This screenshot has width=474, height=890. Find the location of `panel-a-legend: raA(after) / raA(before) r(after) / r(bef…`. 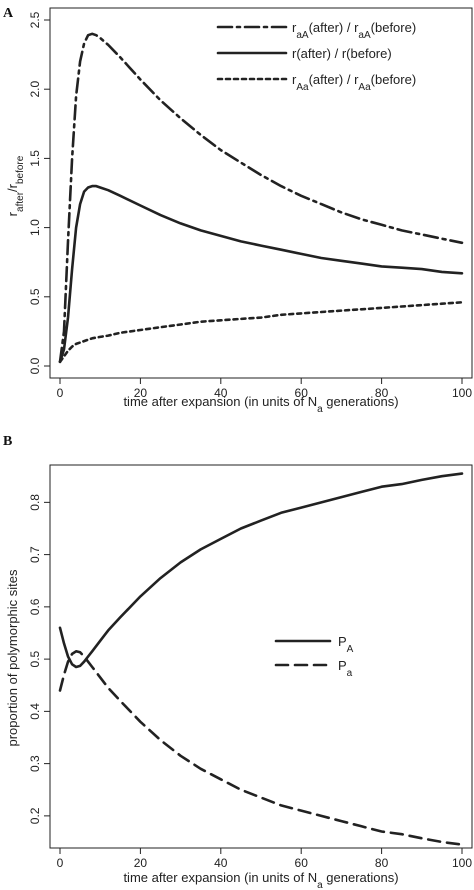

panel-a-legend: raA(after) / raA(before) r(after) / r(bef… is located at coordinates (316, 56).